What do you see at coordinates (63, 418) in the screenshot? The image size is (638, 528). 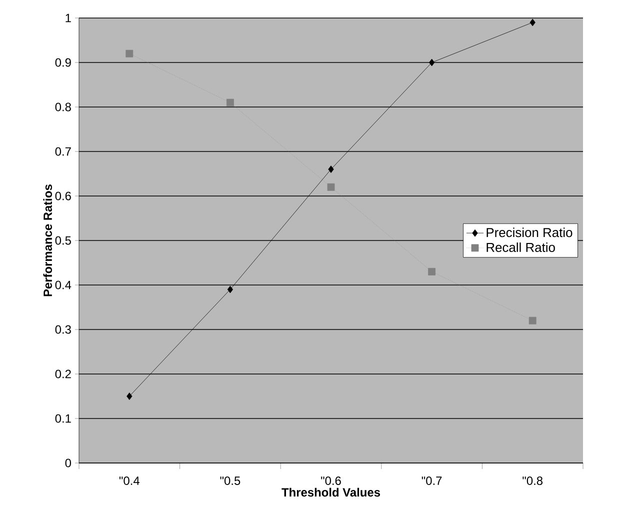 I see `y-tick-label: 0.1` at bounding box center [63, 418].